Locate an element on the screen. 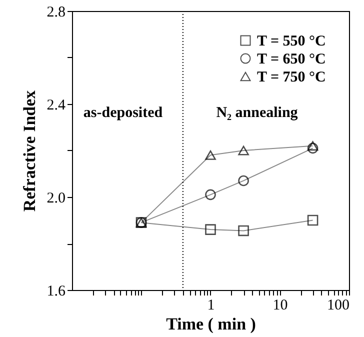  y-tick-label: 2.8 is located at coordinates (56, 12).